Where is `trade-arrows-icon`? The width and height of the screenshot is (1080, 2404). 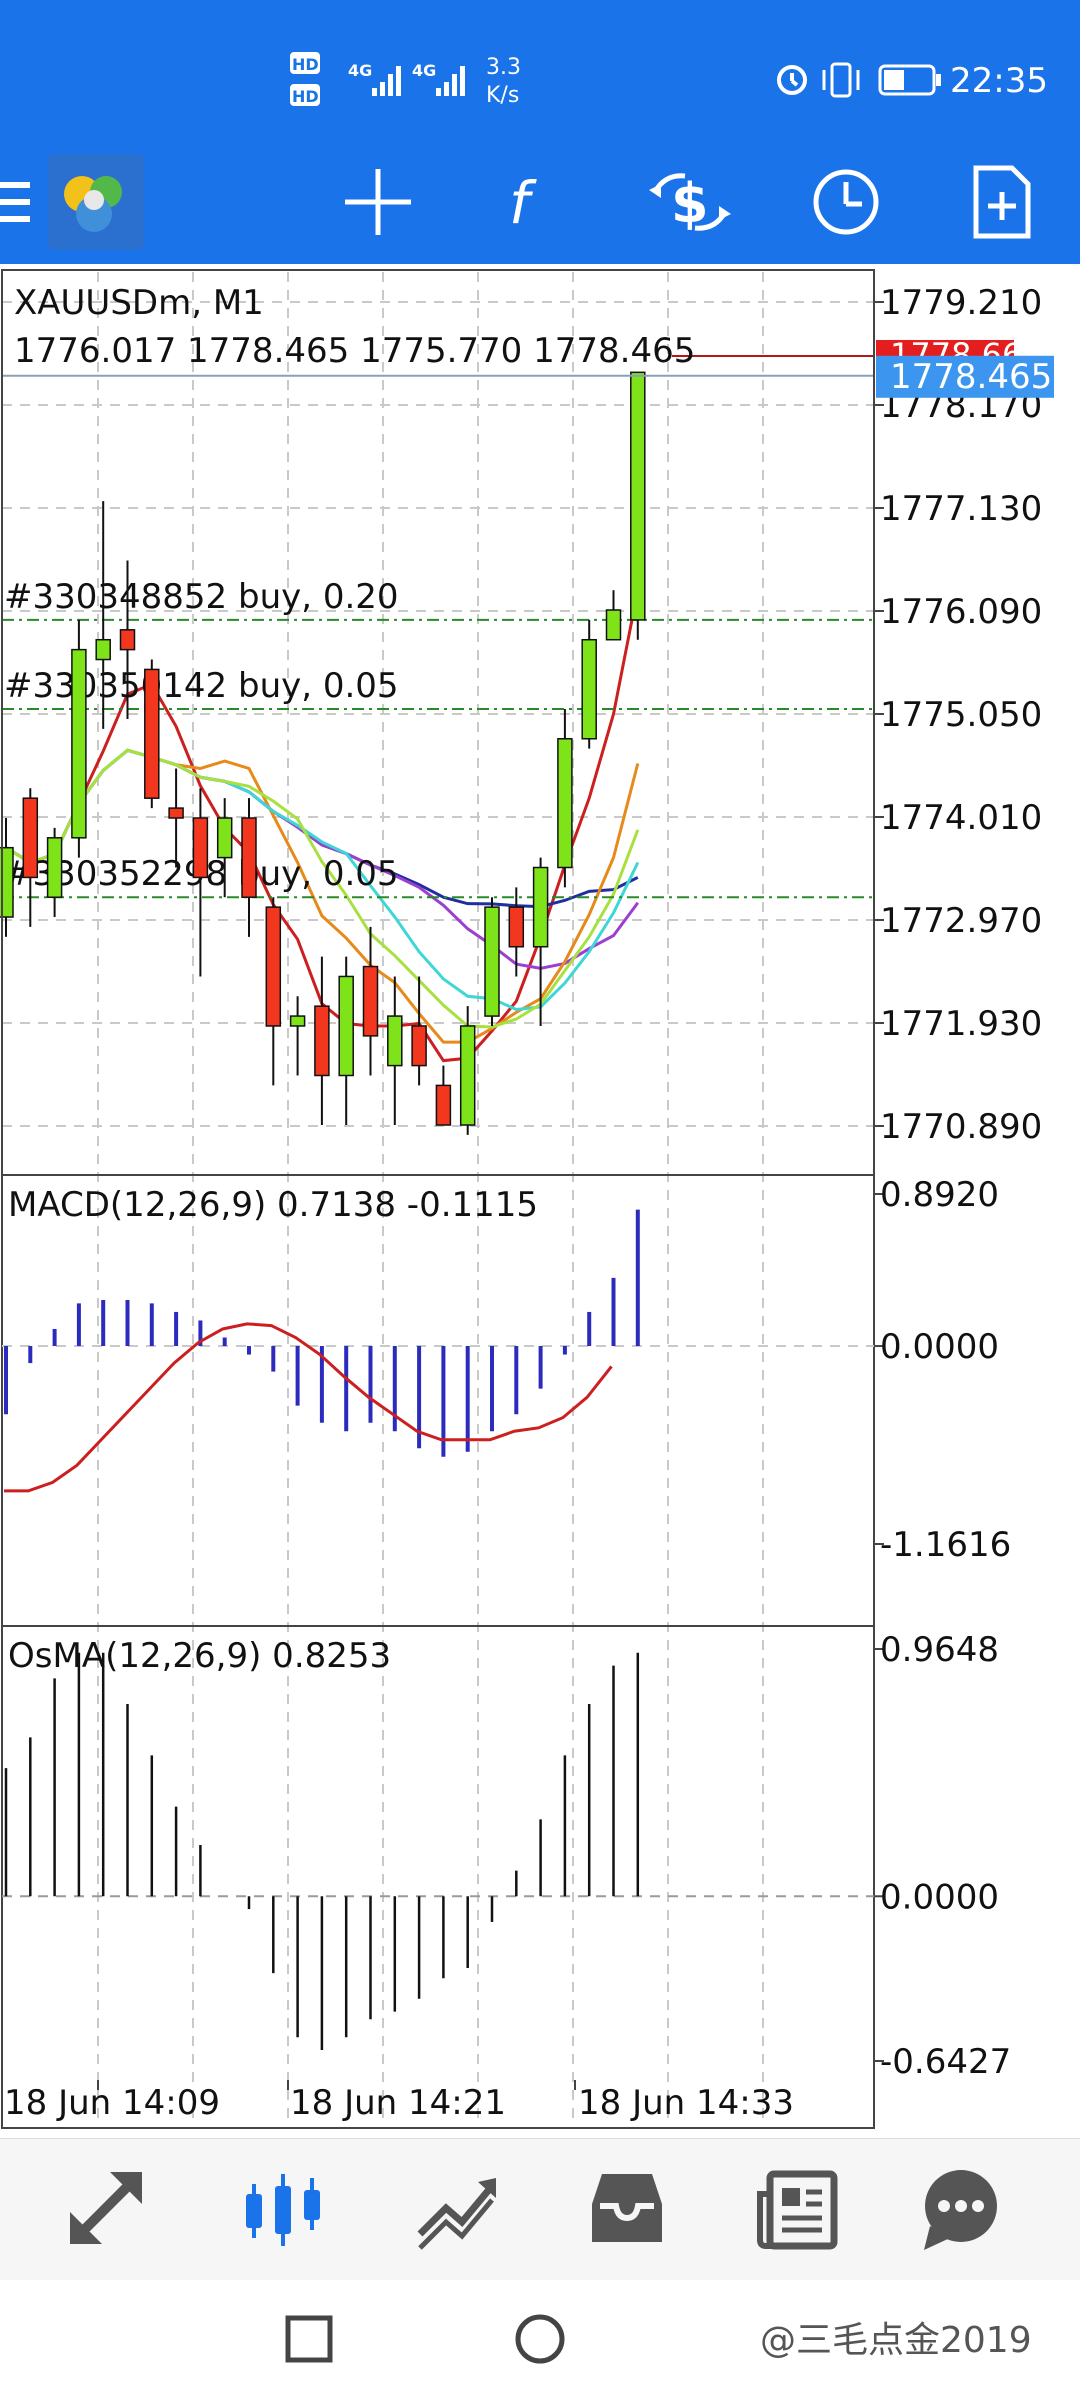 trade-arrows-icon is located at coordinates (107, 2209).